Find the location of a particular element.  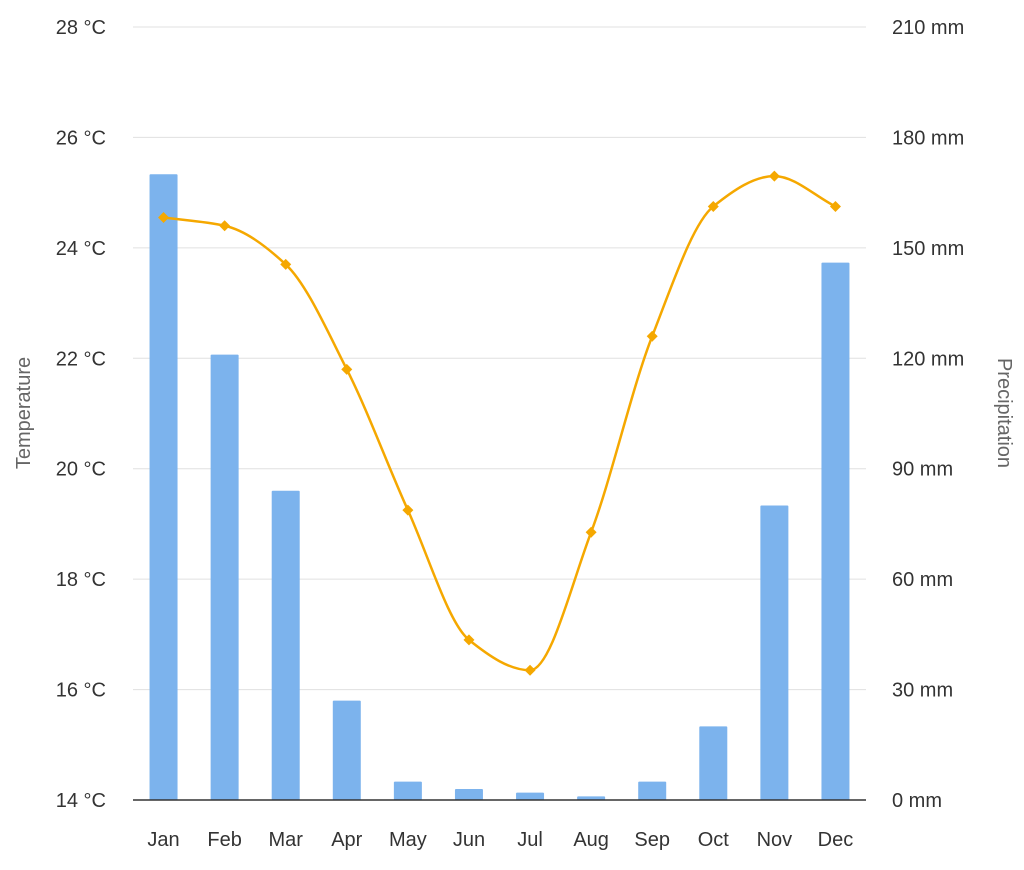

right-tick-label: 90 mm is located at coordinates (922, 470).